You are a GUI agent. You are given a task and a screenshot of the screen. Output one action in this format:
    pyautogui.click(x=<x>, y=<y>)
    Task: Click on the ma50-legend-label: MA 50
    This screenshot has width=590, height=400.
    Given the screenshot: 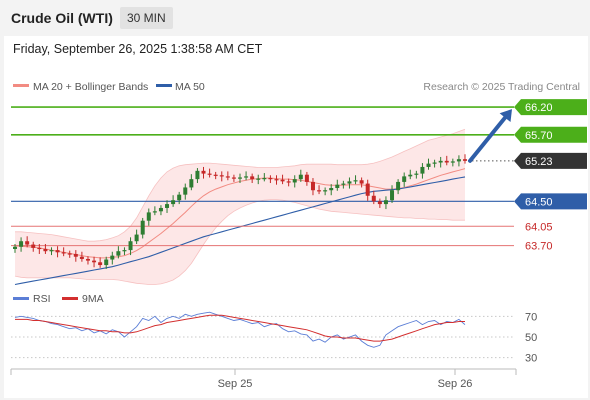 What is the action you would take?
    pyautogui.click(x=190, y=87)
    